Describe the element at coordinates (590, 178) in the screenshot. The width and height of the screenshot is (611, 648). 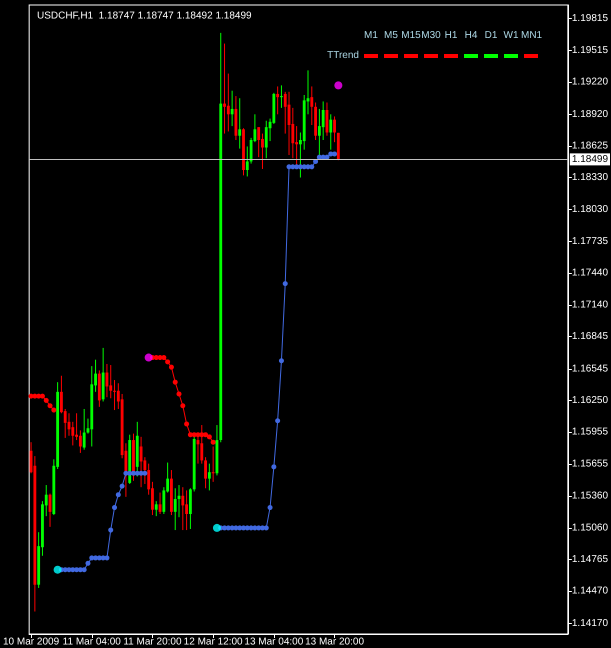
I see `y-tick-label: 1.18330` at that location.